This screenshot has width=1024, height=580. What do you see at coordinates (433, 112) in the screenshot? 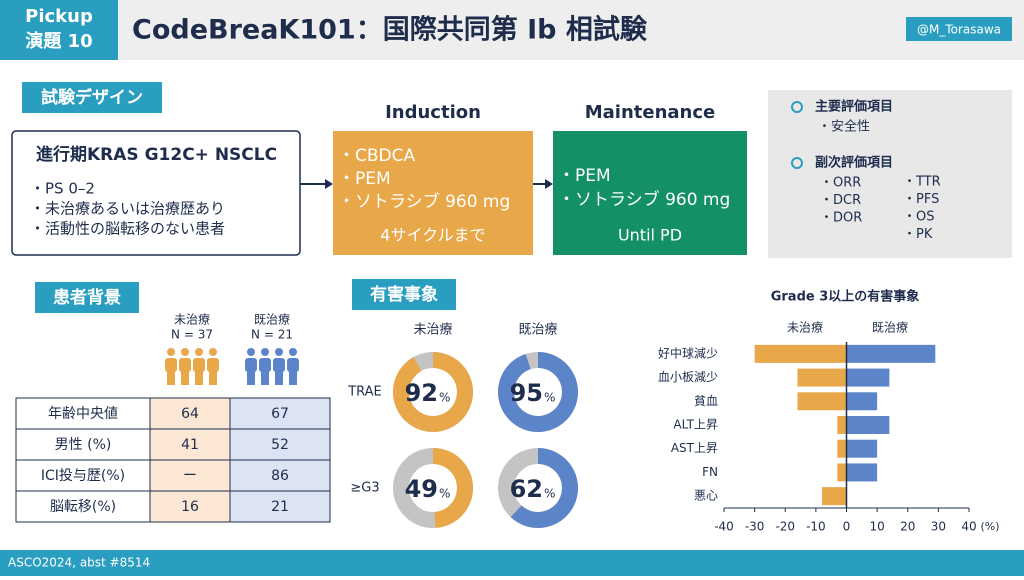
I see `phase-heading: Induction` at bounding box center [433, 112].